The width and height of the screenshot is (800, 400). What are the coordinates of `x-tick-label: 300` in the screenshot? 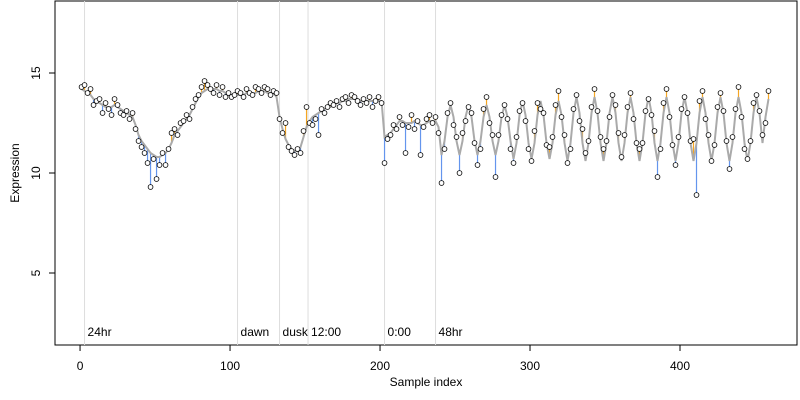 It's located at (530, 366).